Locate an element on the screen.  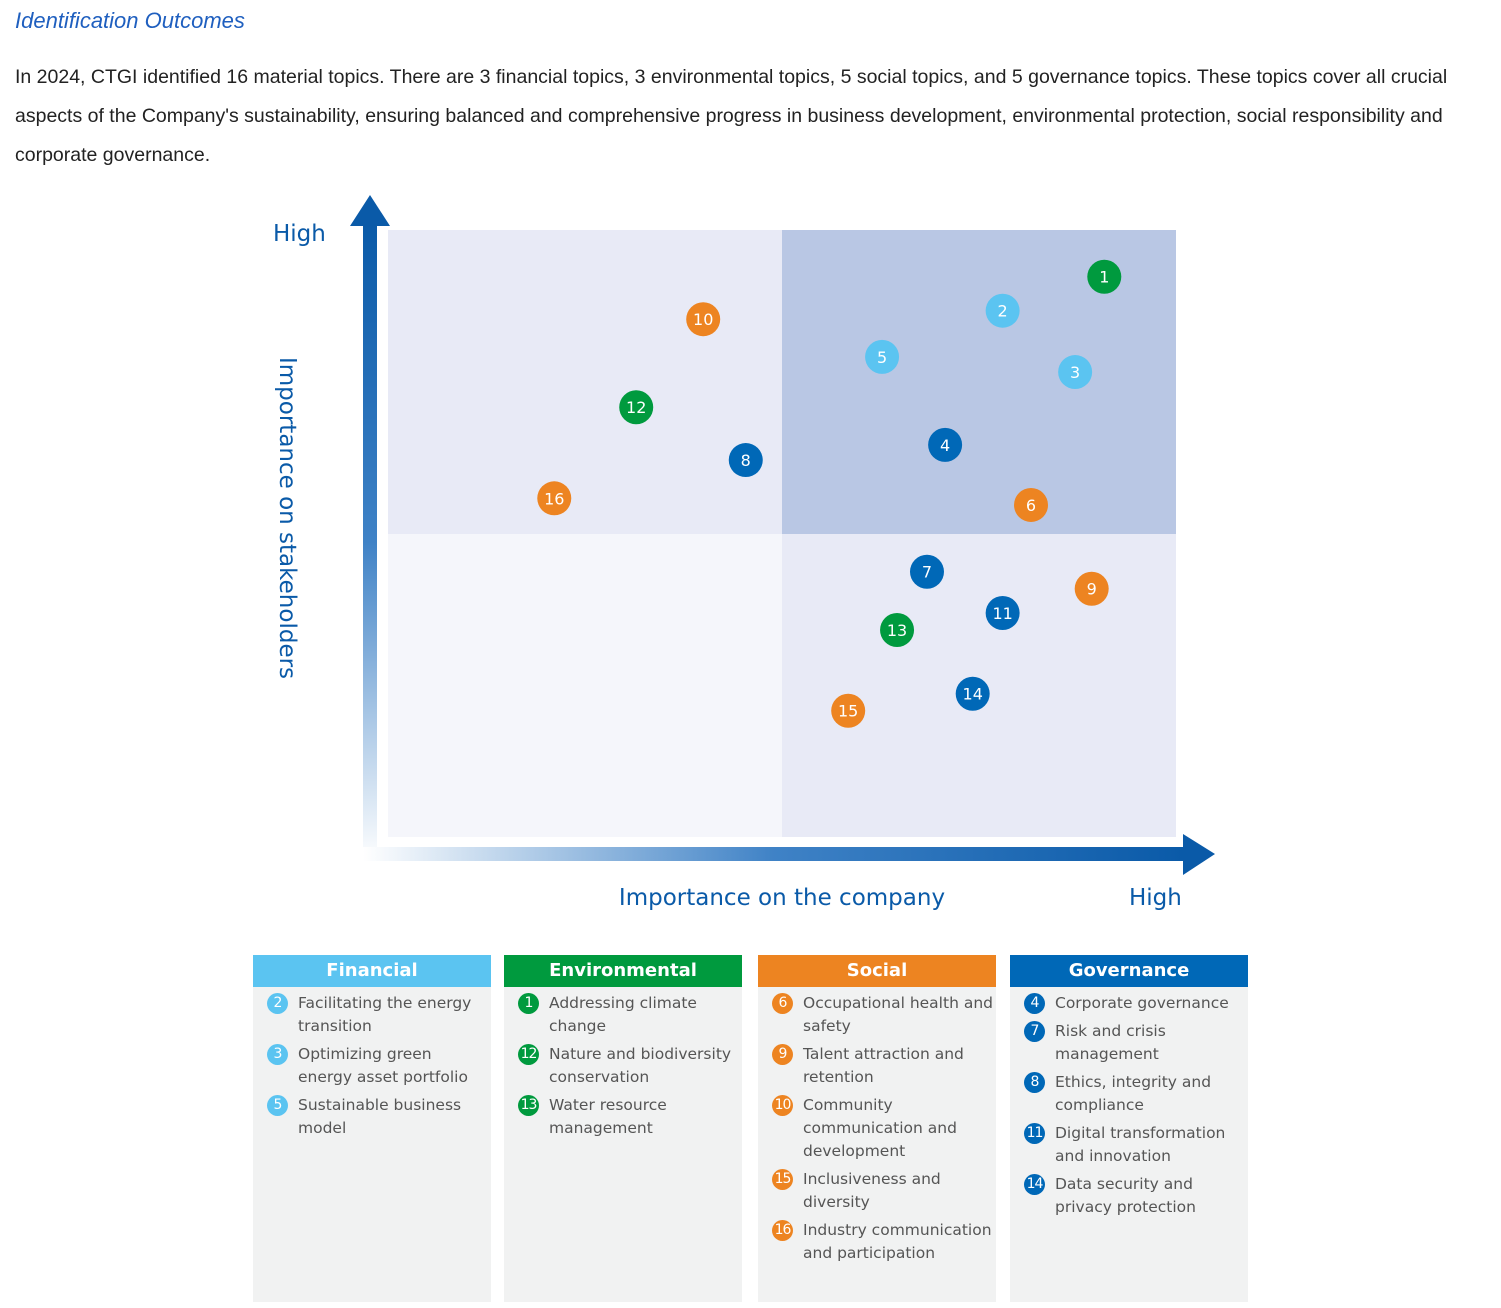
topic-point-16: 16 is located at coordinates (554, 498).